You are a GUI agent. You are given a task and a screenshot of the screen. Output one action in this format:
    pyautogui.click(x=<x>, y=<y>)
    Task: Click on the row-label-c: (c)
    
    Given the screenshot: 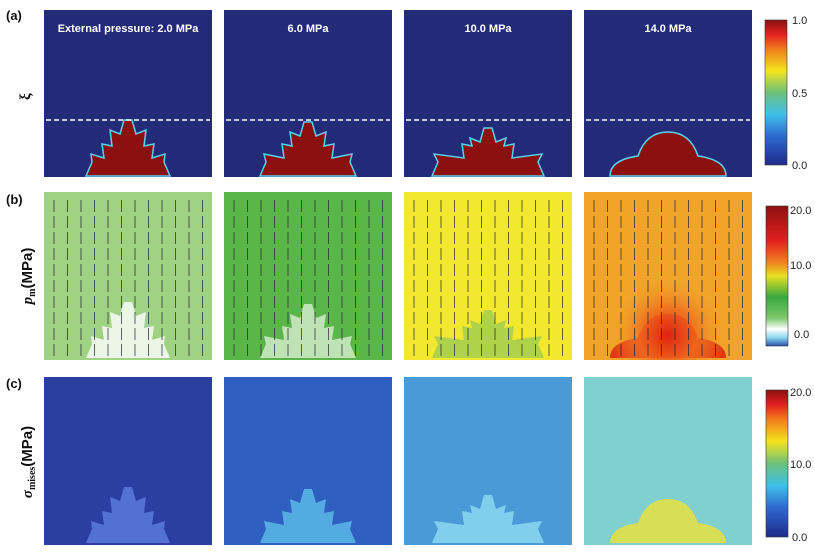 What is the action you would take?
    pyautogui.click(x=14, y=383)
    